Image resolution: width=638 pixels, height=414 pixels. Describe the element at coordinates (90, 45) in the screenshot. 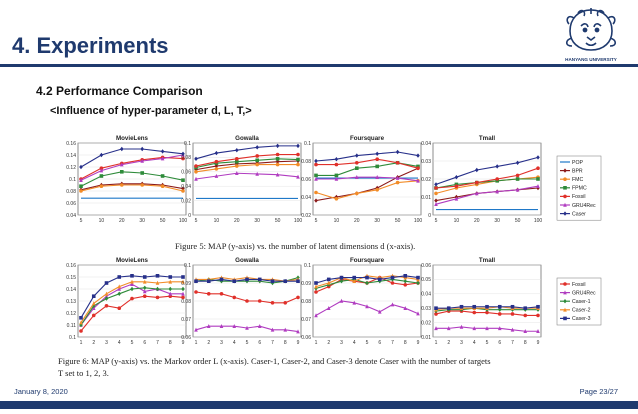

I see `slide-title: 4. Experiments` at that location.